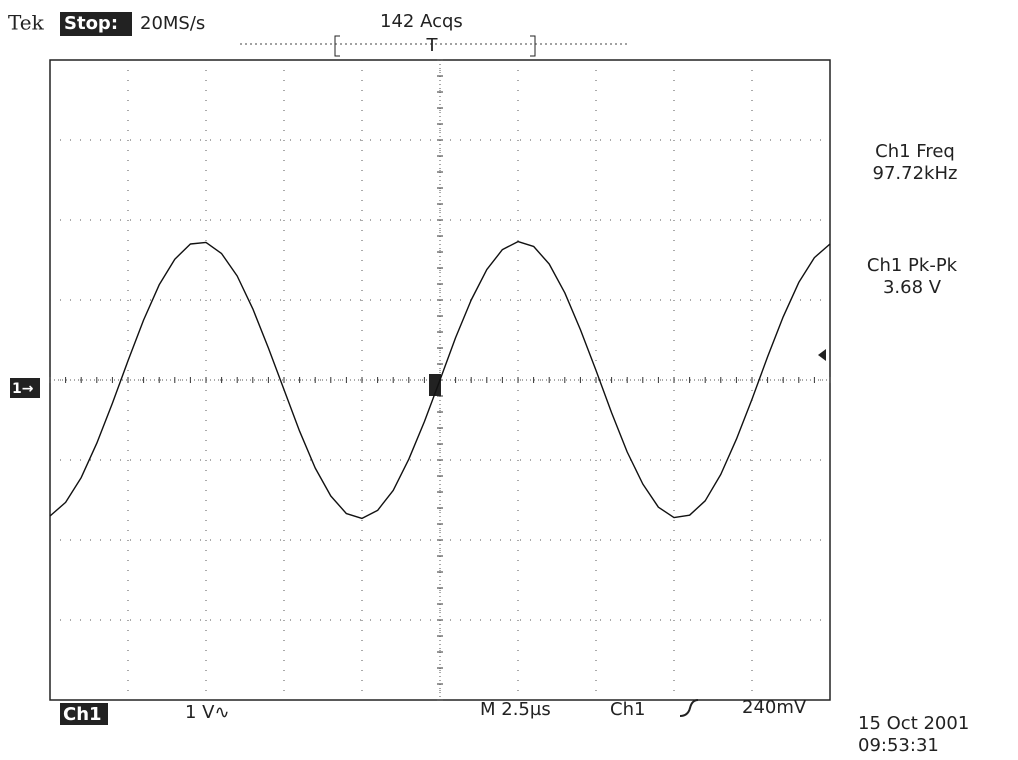 Image resolution: width=1018 pixels, height=760 pixels. Describe the element at coordinates (26, 23) in the screenshot. I see `brand: Tek` at that location.